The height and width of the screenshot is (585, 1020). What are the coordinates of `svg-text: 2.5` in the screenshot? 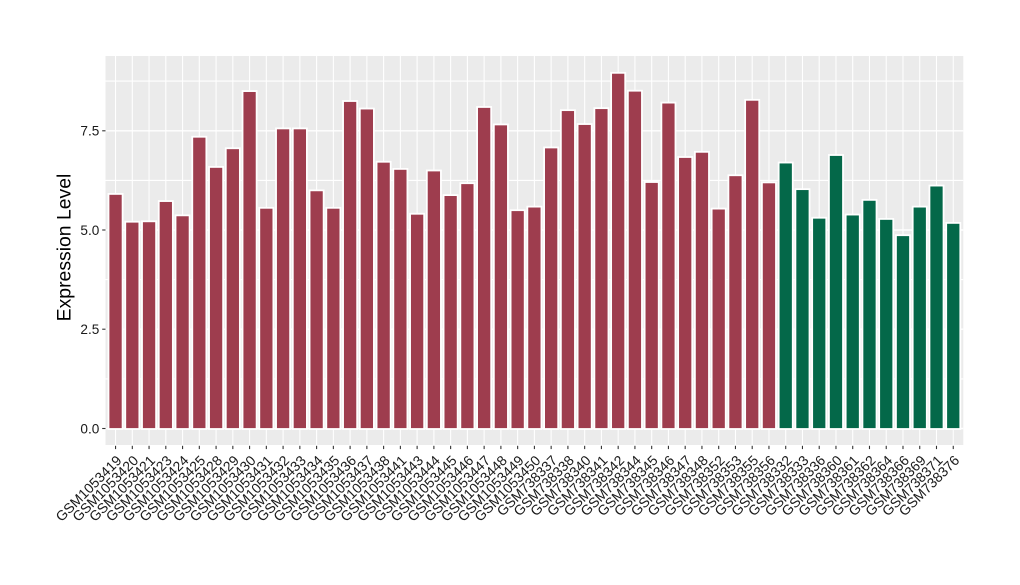 It's located at (89, 329).